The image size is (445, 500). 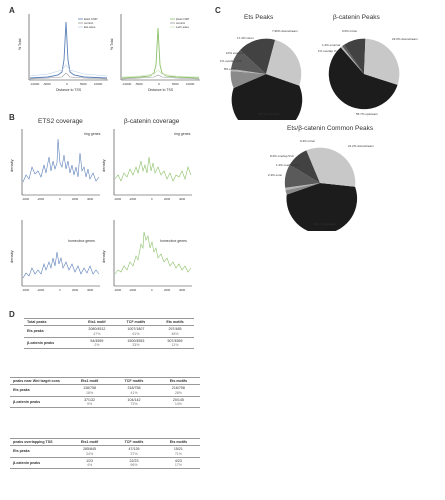 I want to click on a-right-ylabel: % Total, so click(x=112, y=44).